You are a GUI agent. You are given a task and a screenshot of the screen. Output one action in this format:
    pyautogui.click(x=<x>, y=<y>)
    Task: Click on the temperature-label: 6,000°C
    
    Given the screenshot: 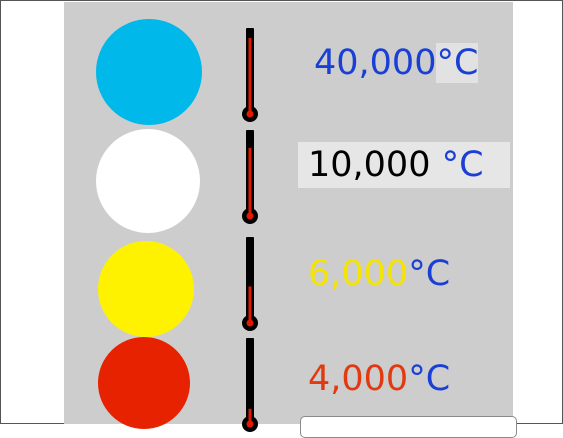 What is the action you would take?
    pyautogui.click(x=379, y=274)
    